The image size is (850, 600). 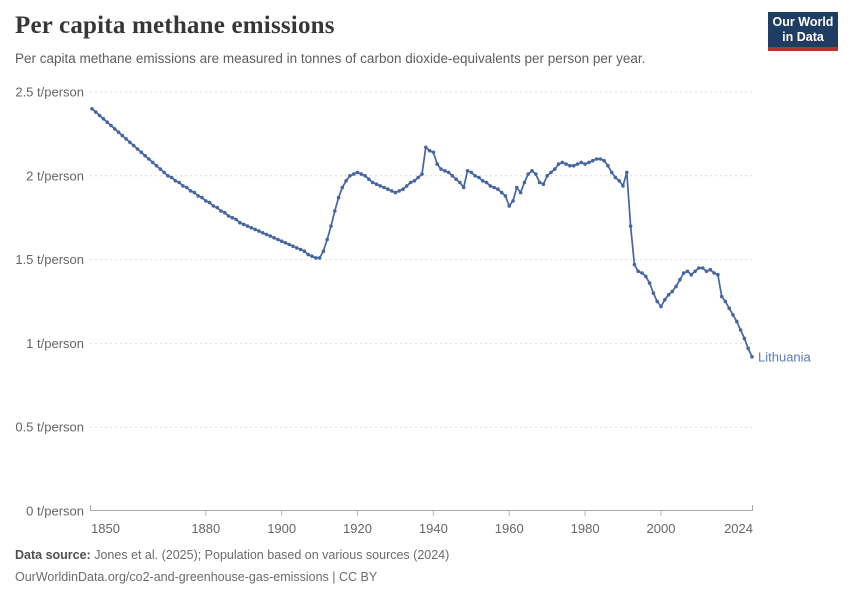 What do you see at coordinates (421, 510) in the screenshot?
I see `x-axis` at bounding box center [421, 510].